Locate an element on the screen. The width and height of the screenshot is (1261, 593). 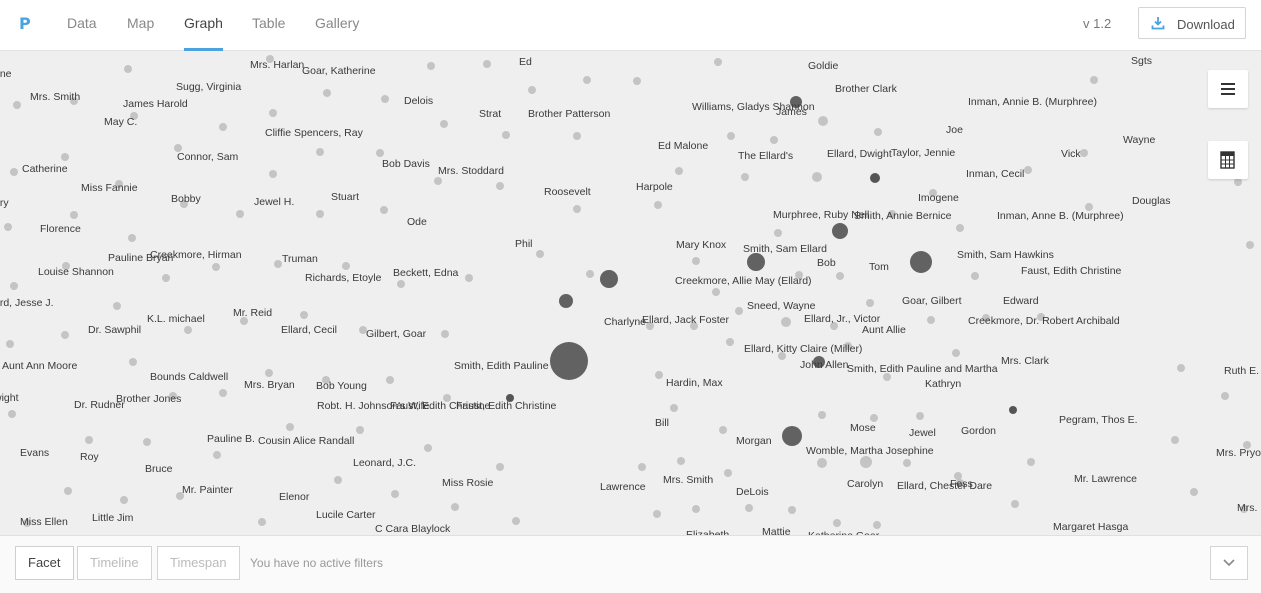
node-label: Mrs. I is located at coordinates (1249, 508).